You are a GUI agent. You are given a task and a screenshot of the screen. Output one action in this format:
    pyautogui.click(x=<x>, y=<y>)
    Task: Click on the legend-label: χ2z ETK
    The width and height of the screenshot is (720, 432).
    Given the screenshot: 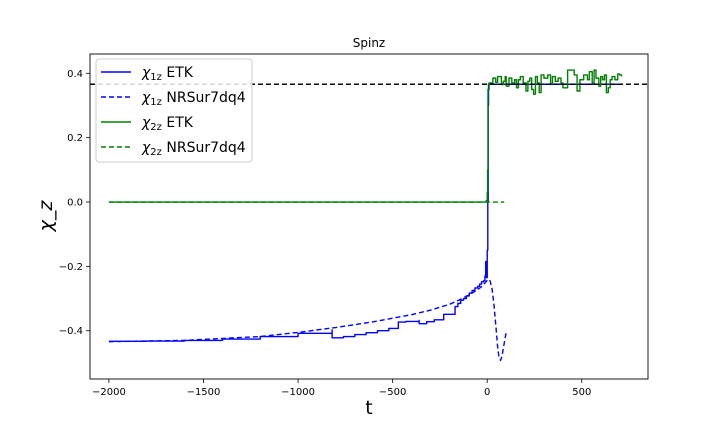 What is the action you would take?
    pyautogui.click(x=167, y=124)
    